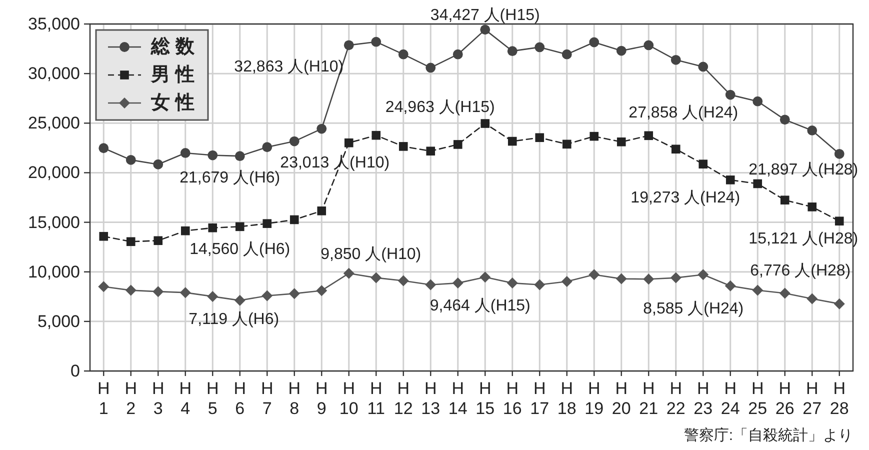  What do you see at coordinates (512, 398) in the screenshot?
I see `x-tick-label: H 16` at bounding box center [512, 398].